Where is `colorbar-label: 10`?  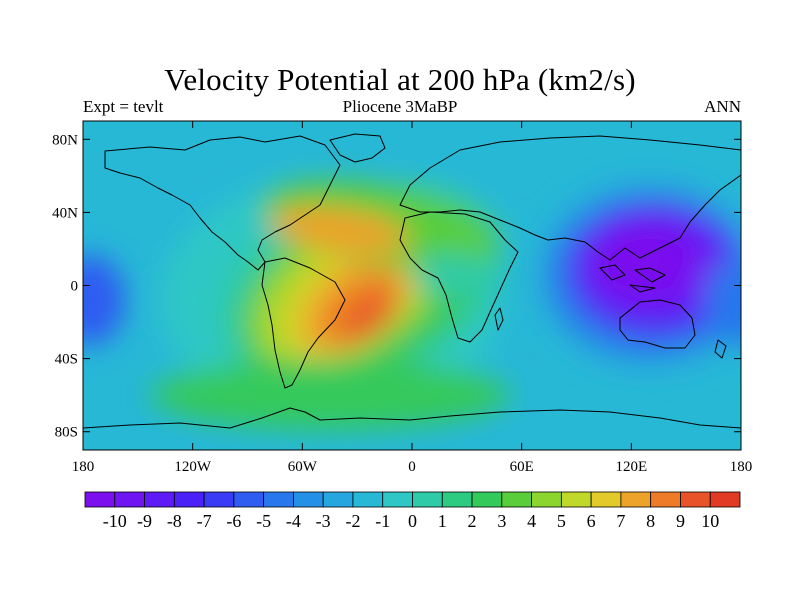
colorbar-label: 10 is located at coordinates (710, 521).